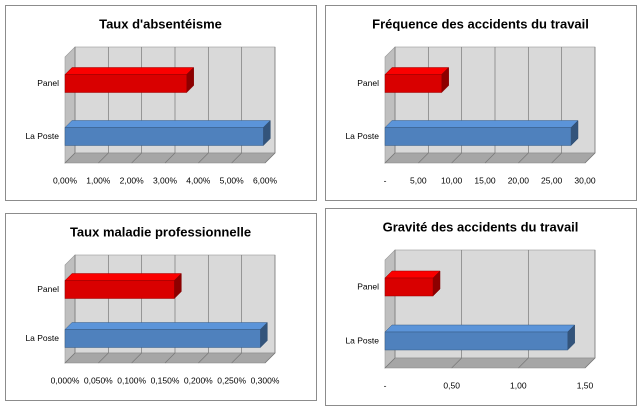 Image resolution: width=639 pixels, height=410 pixels. Describe the element at coordinates (265, 380) in the screenshot. I see `x-tick-label: 0,300%` at that location.